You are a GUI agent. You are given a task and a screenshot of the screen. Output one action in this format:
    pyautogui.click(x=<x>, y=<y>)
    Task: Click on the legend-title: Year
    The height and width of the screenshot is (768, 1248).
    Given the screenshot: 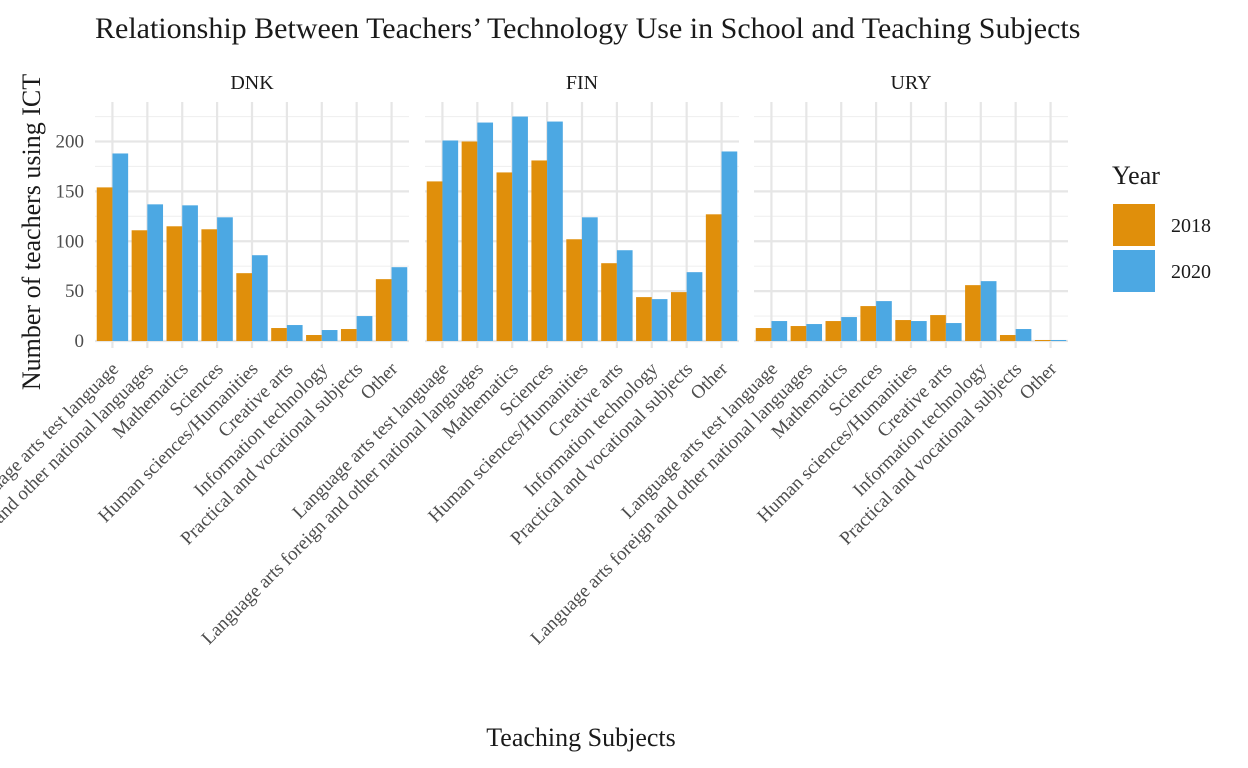 What is the action you would take?
    pyautogui.click(x=1136, y=175)
    